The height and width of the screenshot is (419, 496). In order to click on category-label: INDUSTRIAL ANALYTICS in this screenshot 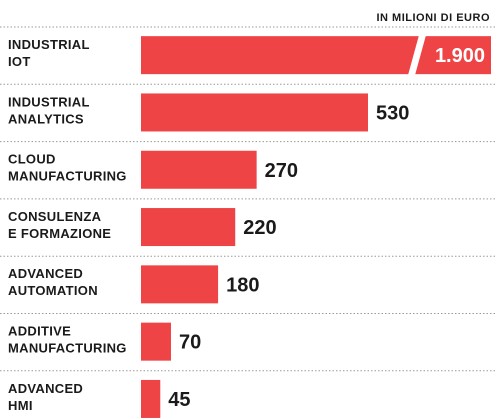, I will do `click(49, 110)`.